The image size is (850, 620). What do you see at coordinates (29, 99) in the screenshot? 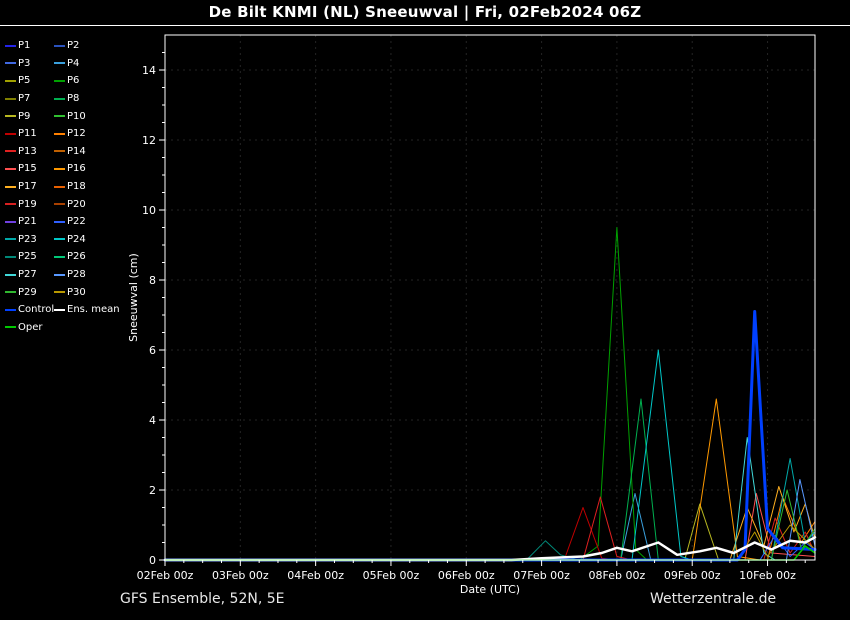
I see `legend-item-p7: P7` at bounding box center [29, 99].